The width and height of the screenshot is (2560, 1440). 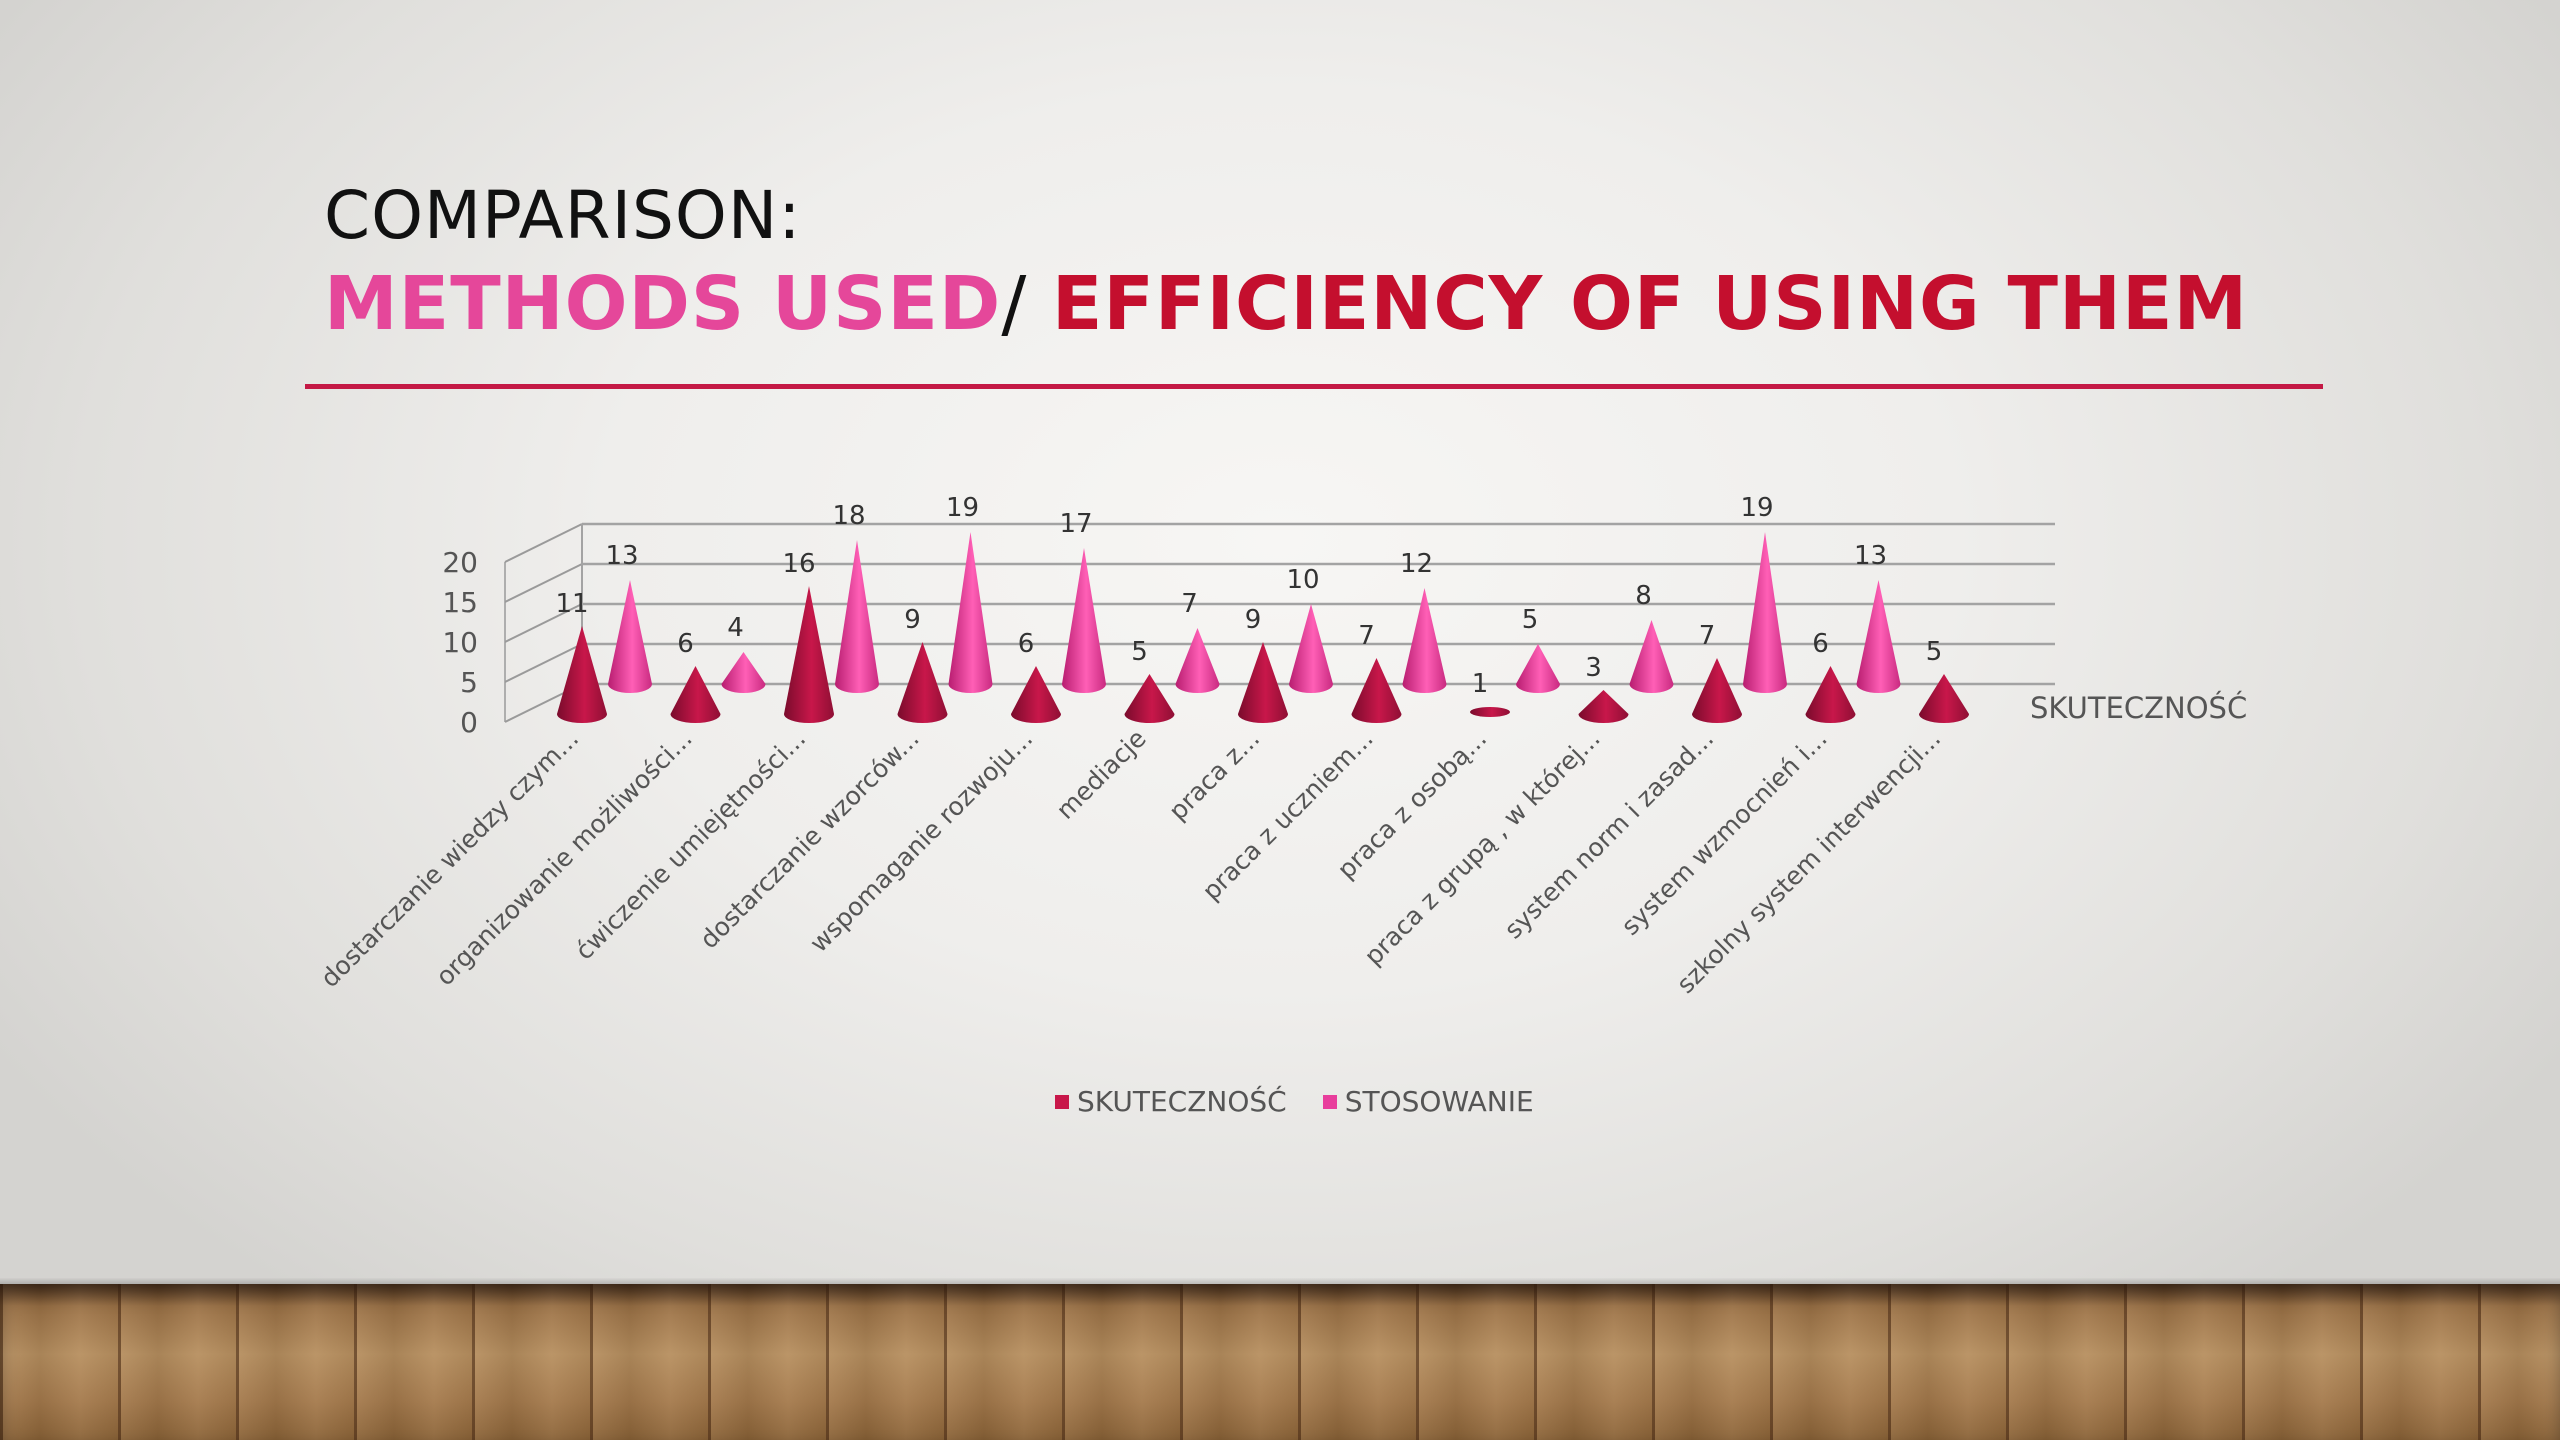 What do you see at coordinates (469, 722) in the screenshot?
I see `y-tick-label: 0` at bounding box center [469, 722].